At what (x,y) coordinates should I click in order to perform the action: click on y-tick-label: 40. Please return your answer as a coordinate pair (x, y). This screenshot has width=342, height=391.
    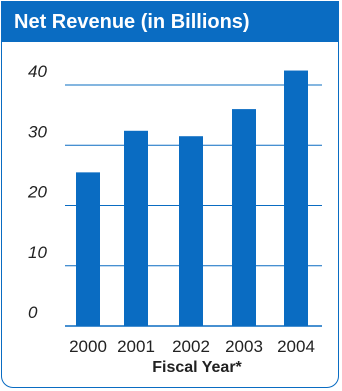
    Looking at the image, I should click on (37, 71).